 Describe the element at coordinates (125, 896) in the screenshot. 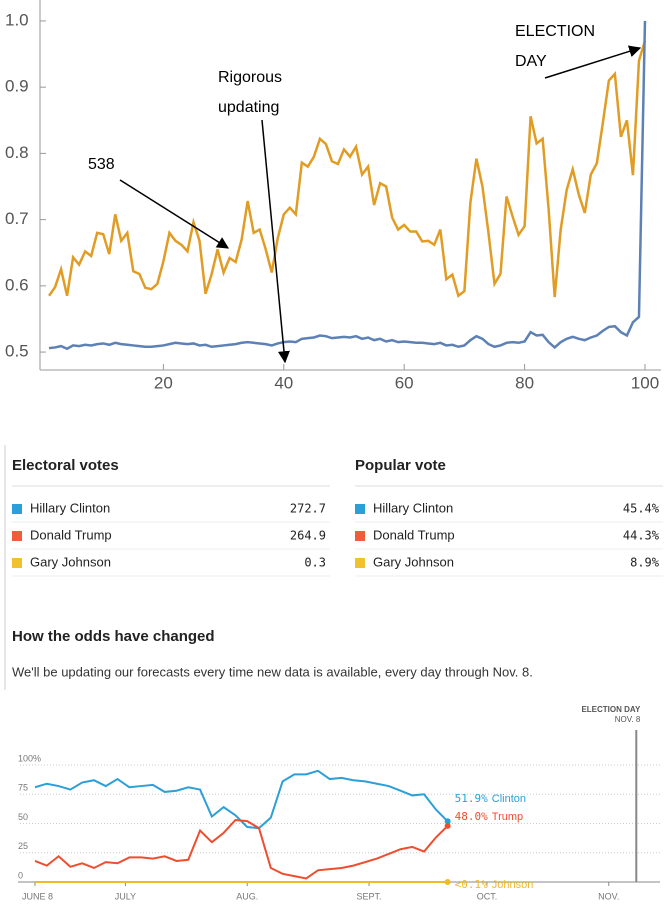

I see `x-tick-label: JULY` at that location.